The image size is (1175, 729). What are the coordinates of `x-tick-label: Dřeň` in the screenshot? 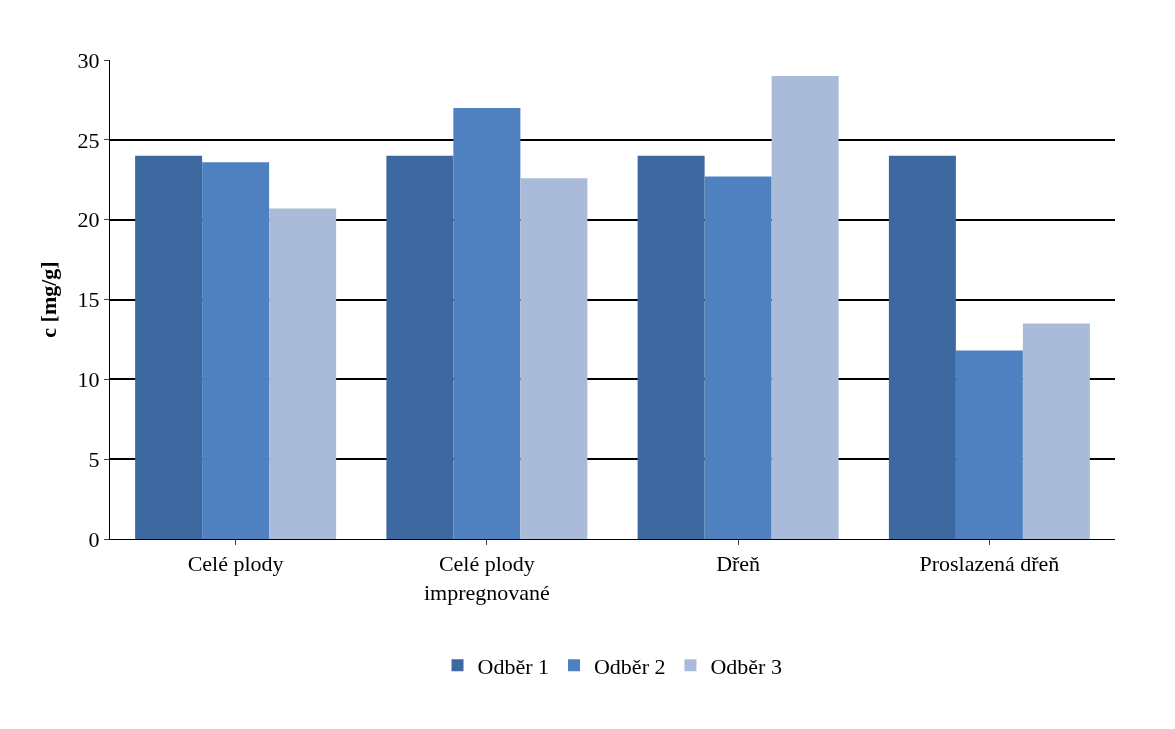 It's located at (738, 564).